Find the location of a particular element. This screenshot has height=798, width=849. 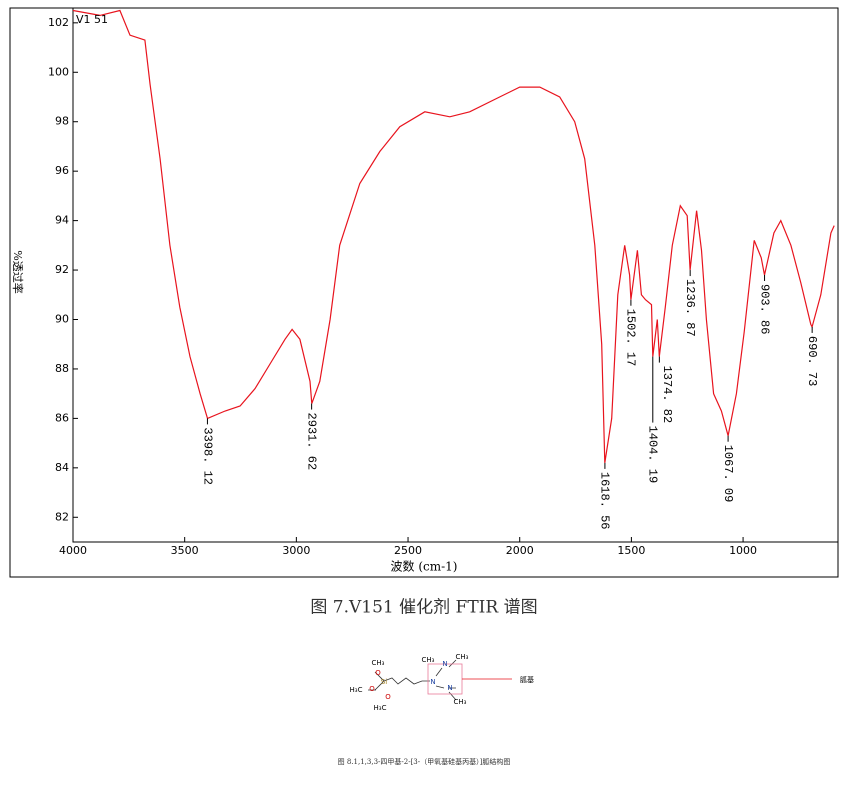

y-tick-label: 100 is located at coordinates (58, 71).